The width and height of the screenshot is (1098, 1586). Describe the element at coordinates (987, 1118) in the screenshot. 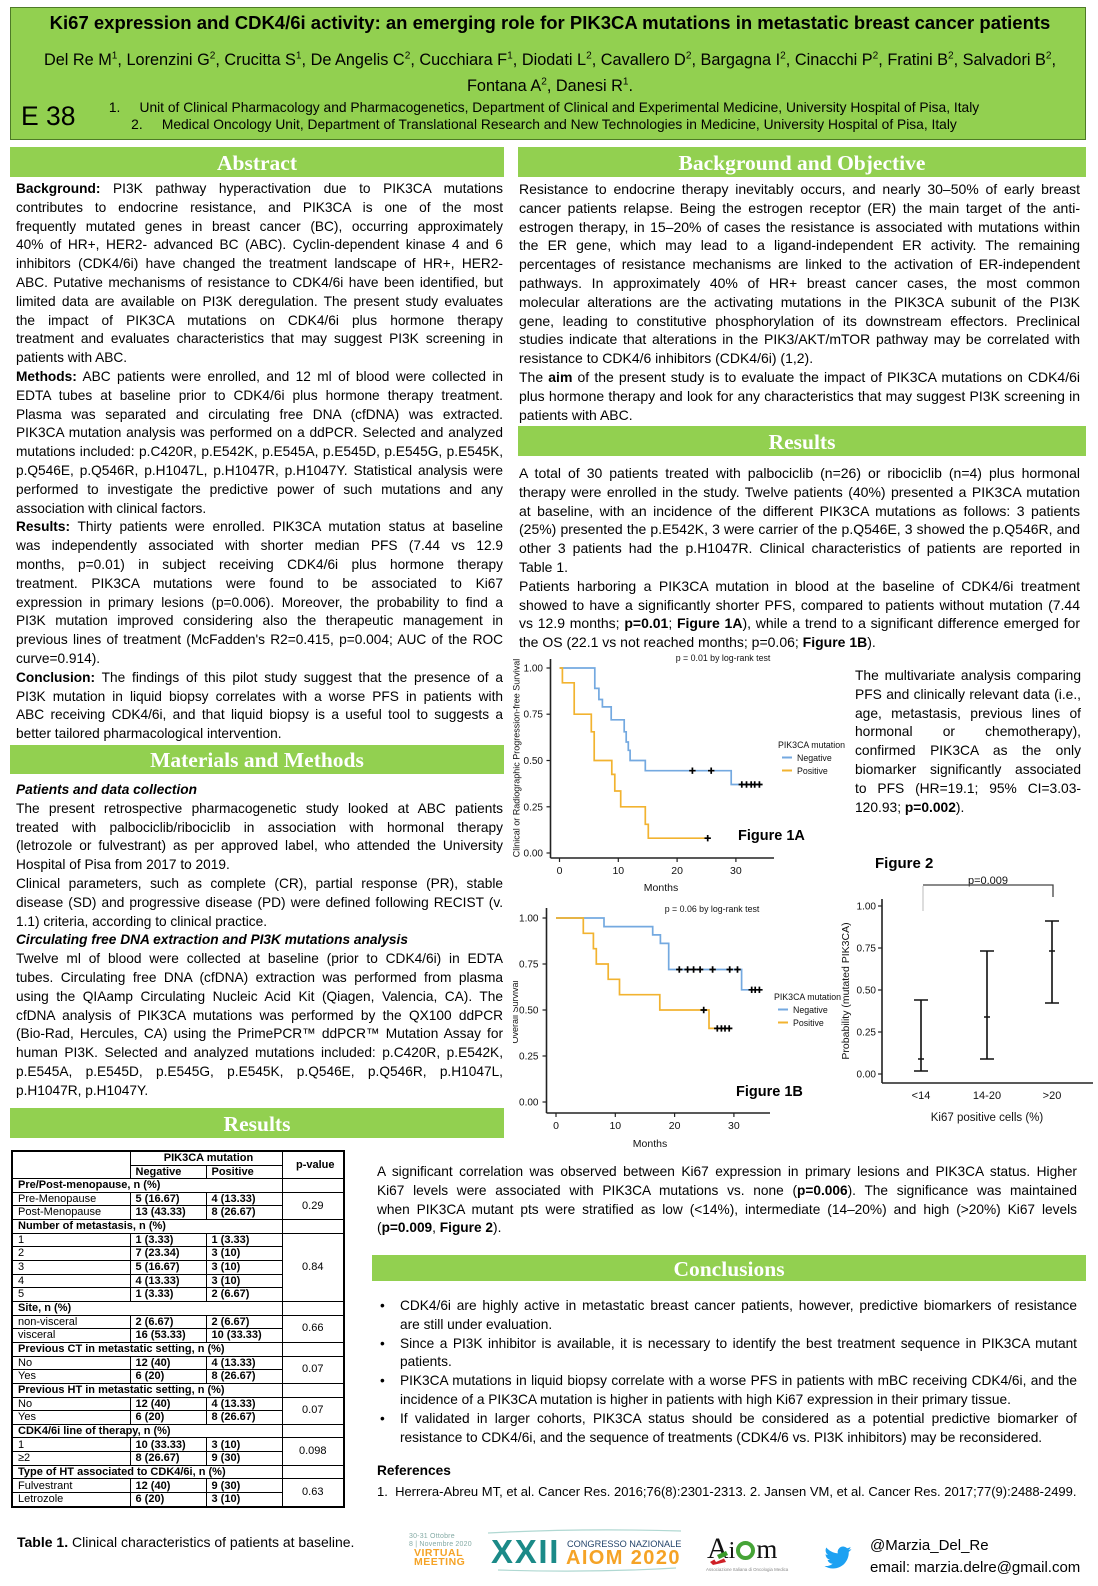

I see `svg-text: Ki67 positive cells (%)` at that location.